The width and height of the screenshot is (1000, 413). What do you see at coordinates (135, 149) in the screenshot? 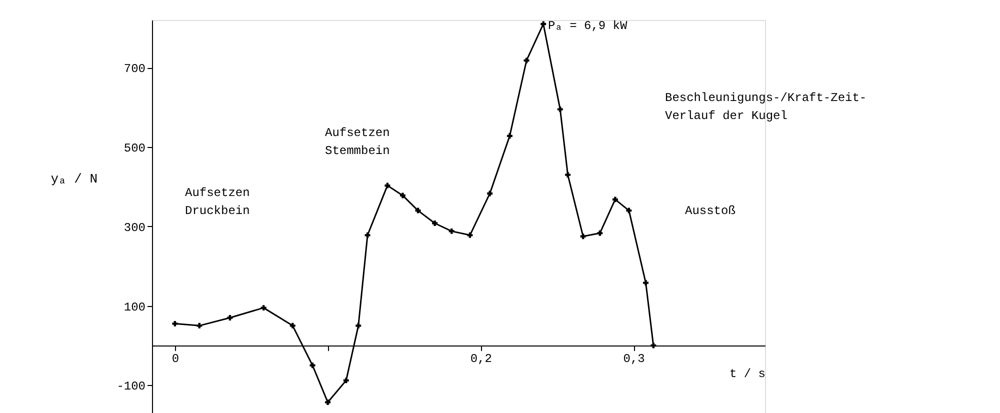
I see `y-tick-label: 500` at bounding box center [135, 149].